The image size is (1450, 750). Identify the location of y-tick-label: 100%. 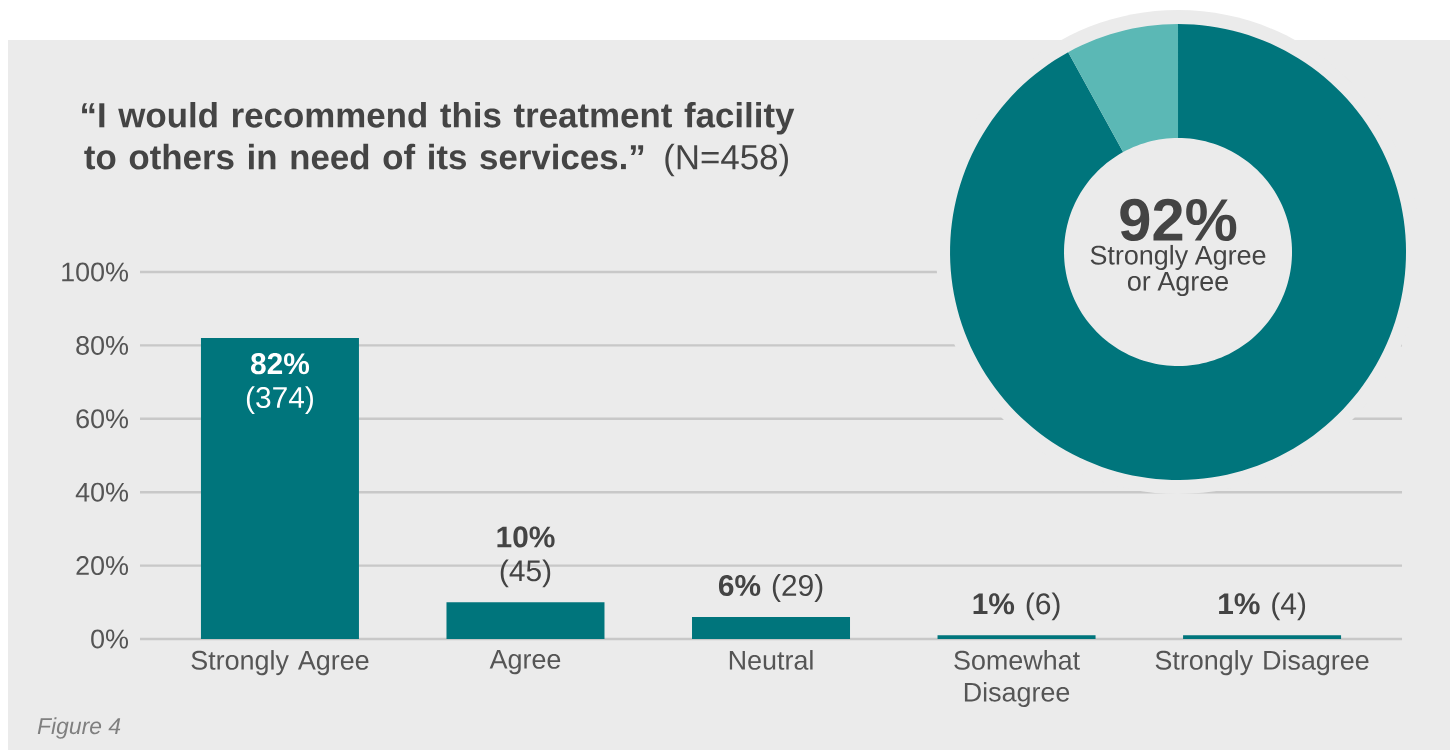
(95, 272).